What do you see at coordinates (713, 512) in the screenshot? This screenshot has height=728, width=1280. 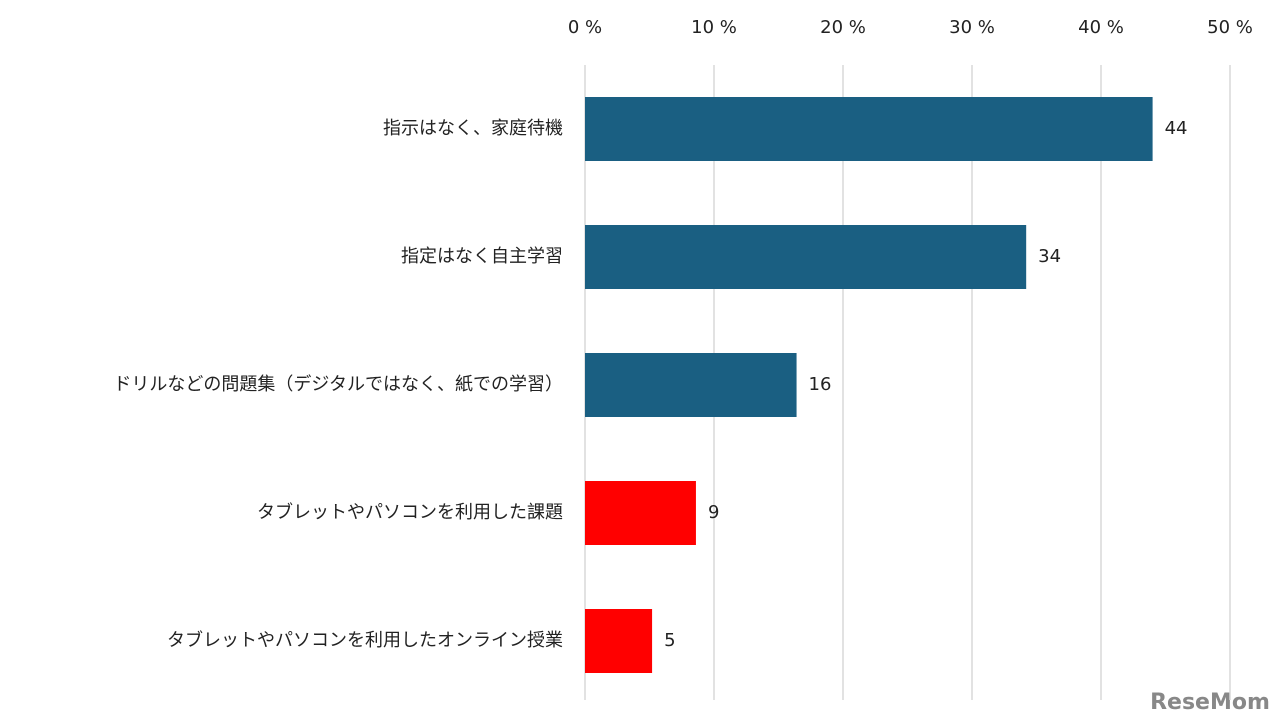 I see `data-label: 9` at bounding box center [713, 512].